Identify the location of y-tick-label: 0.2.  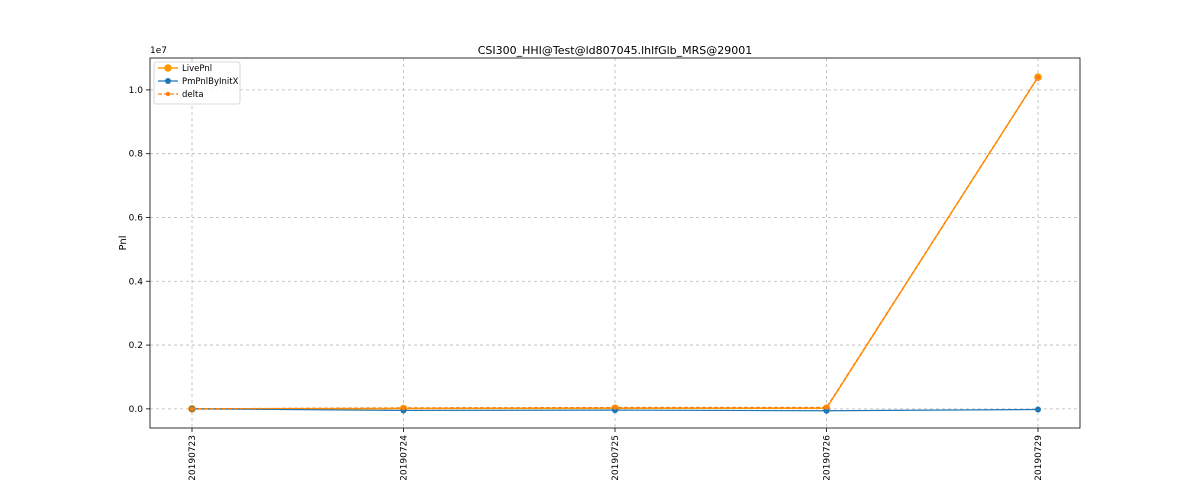
(136, 346).